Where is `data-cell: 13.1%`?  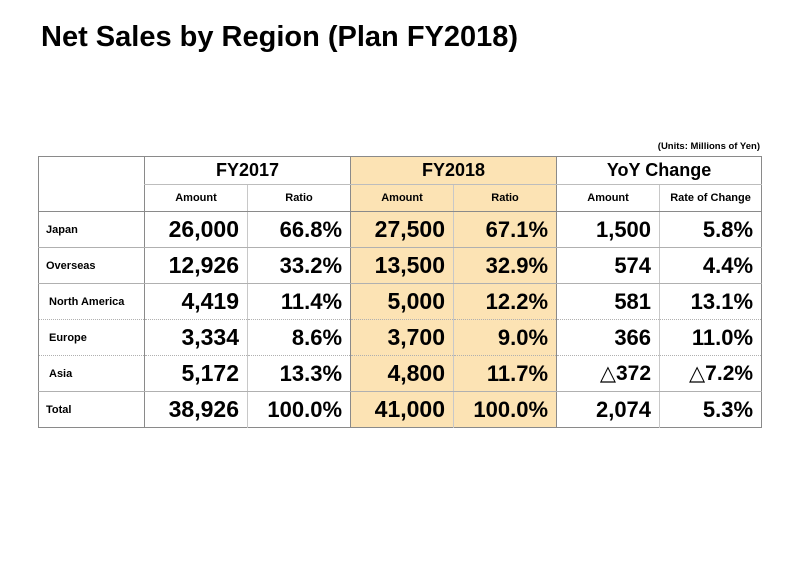
data-cell: 13.1% is located at coordinates (710, 301).